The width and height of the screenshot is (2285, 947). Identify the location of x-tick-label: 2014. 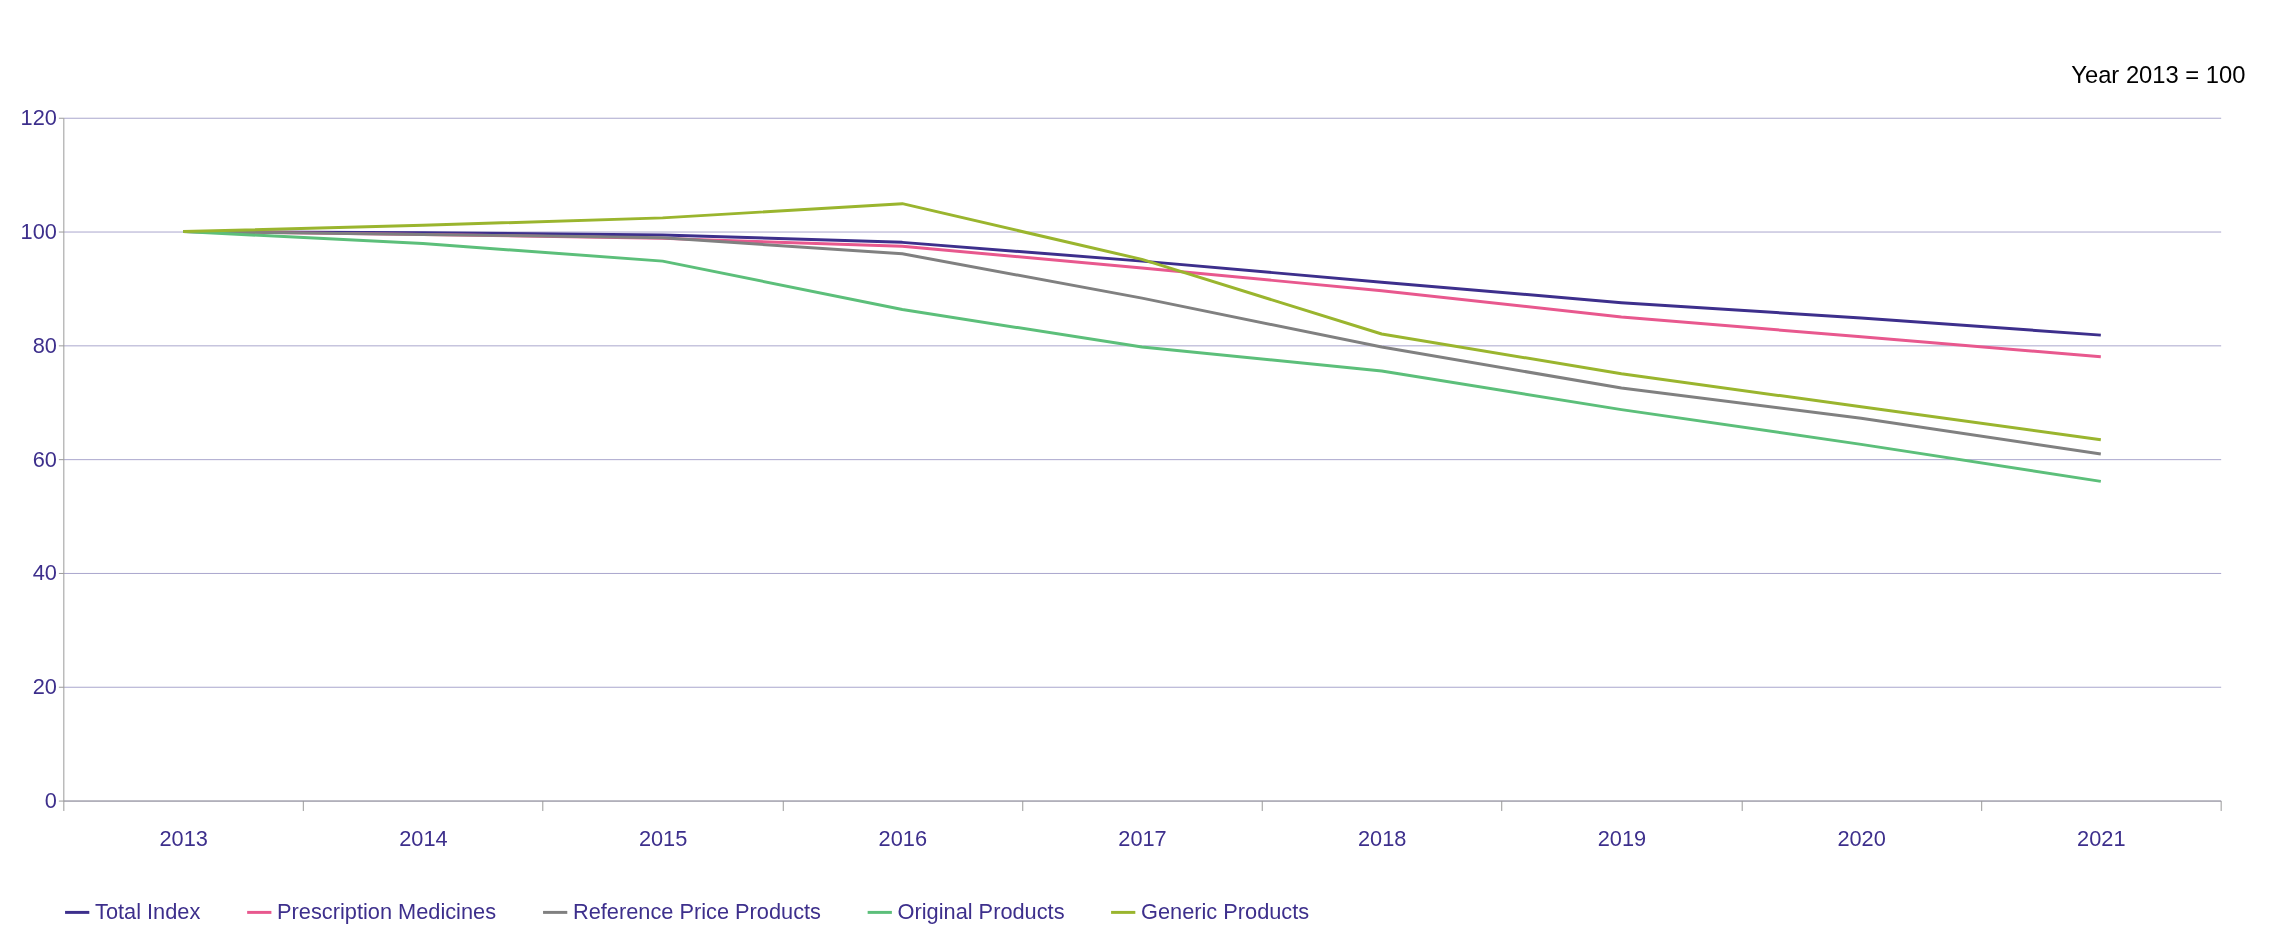
(423, 838).